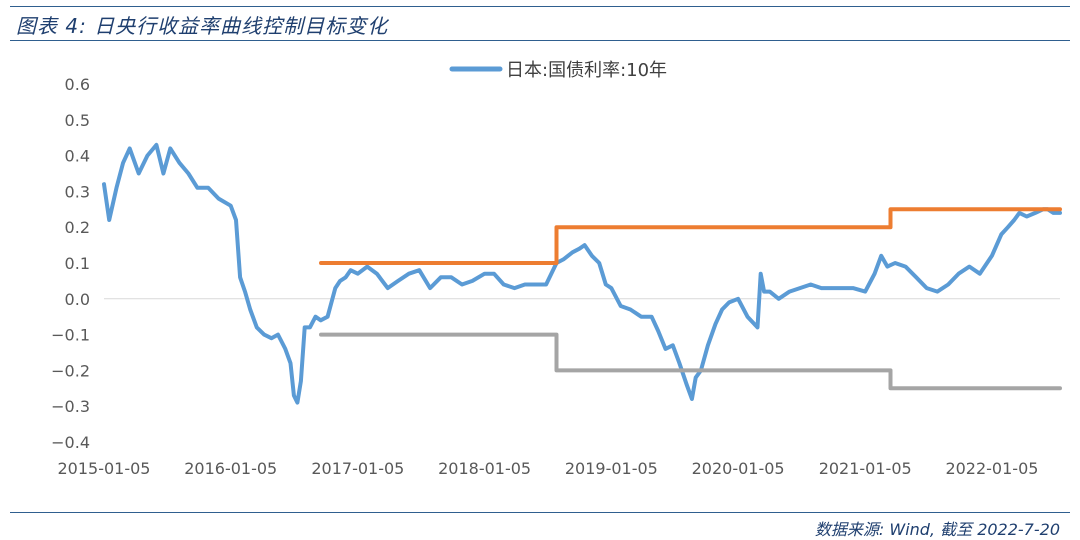 This screenshot has width=1080, height=540. What do you see at coordinates (77, 299) in the screenshot?
I see `y-tick-label: 0.0` at bounding box center [77, 299].